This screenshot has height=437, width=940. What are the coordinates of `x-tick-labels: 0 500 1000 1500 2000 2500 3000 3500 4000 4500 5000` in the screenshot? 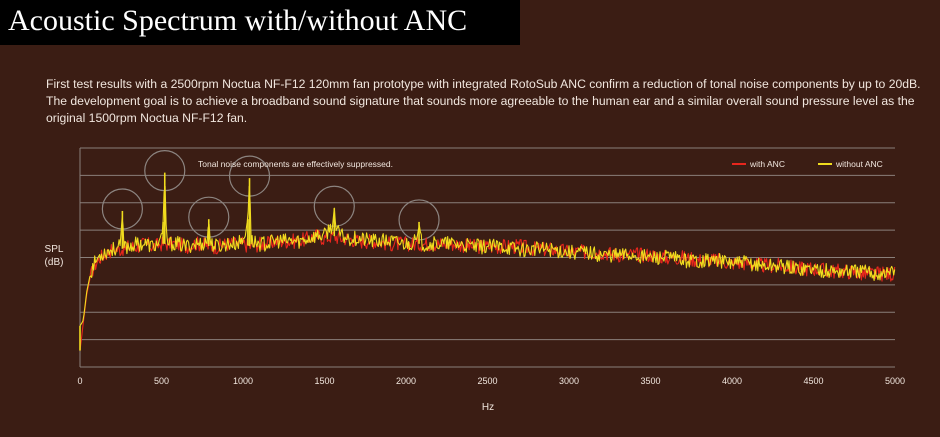 It's located at (491, 381).